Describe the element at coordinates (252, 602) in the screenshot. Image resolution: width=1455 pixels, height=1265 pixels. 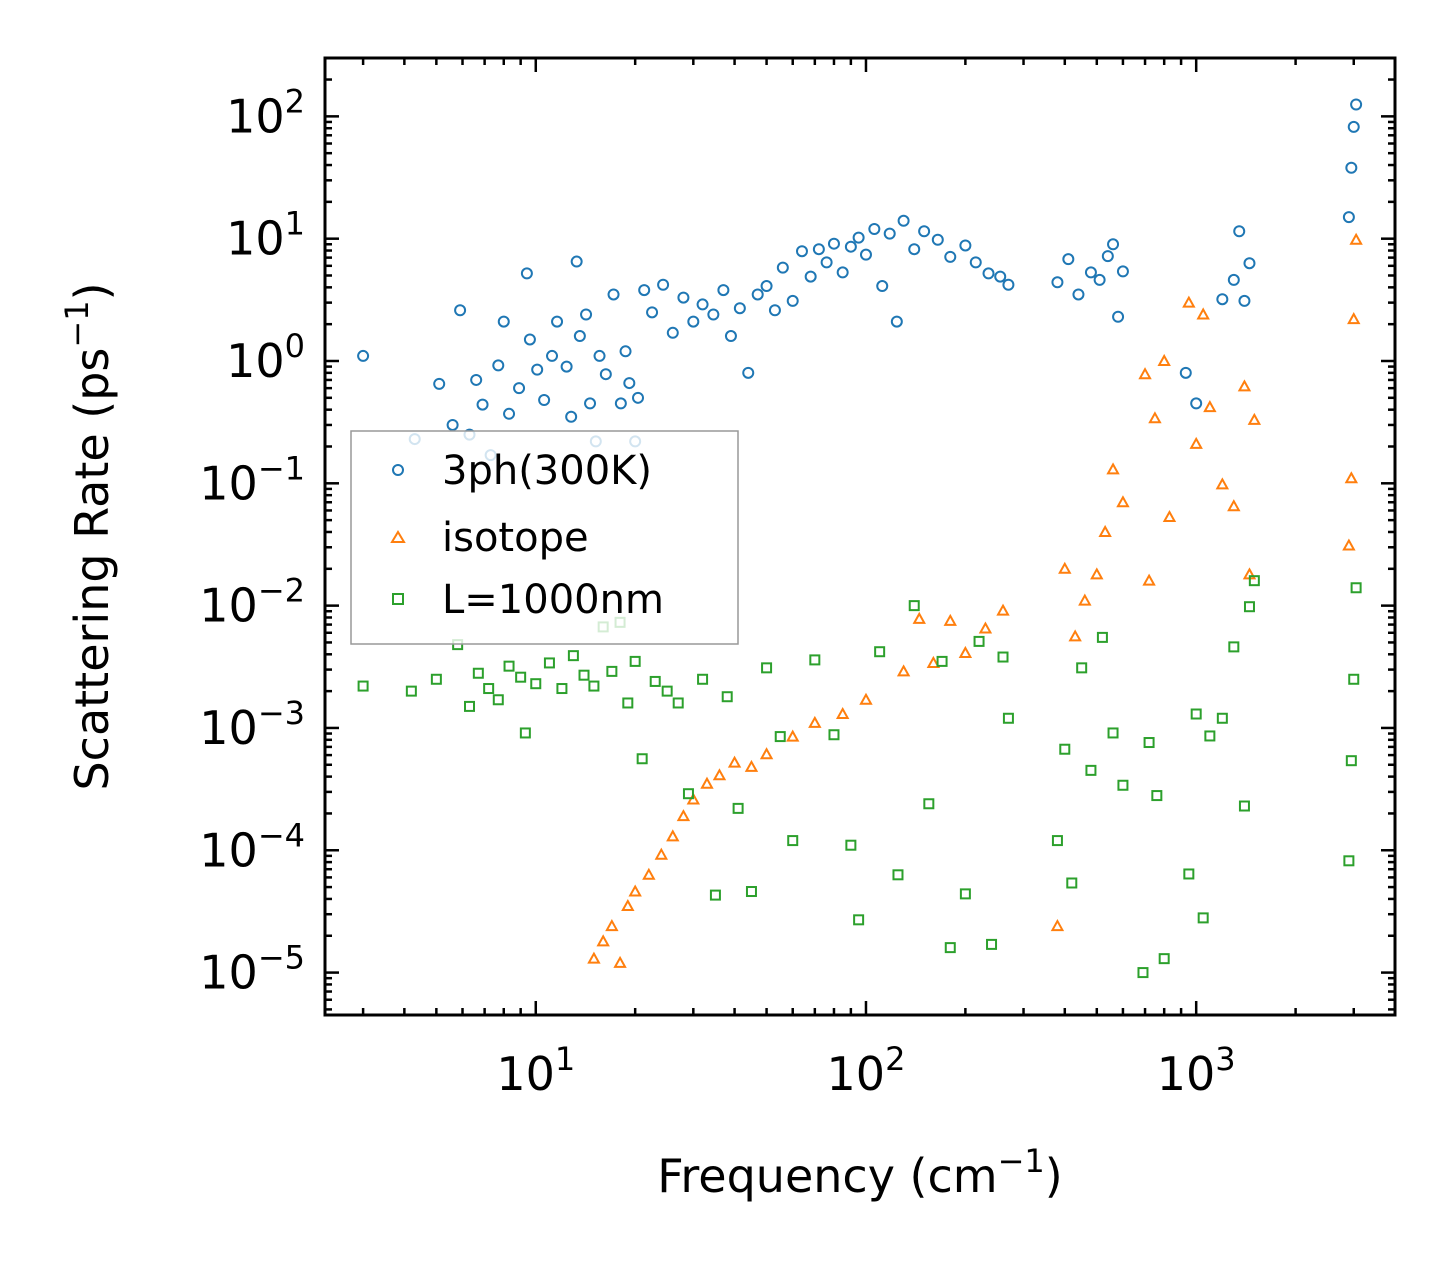
I see `y-tick-label: 10⁻²` at that location.